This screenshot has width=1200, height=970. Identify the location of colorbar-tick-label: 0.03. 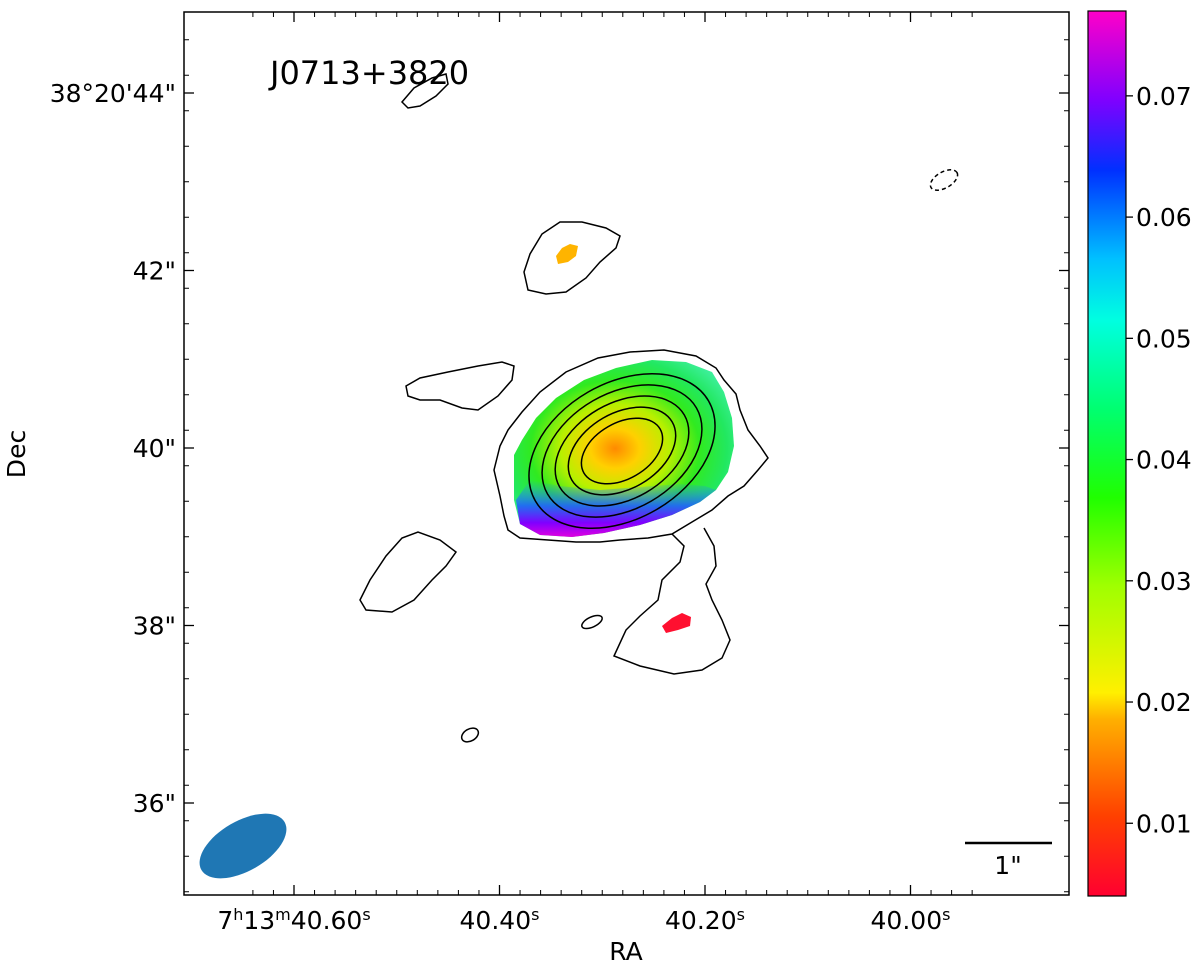
(1164, 581).